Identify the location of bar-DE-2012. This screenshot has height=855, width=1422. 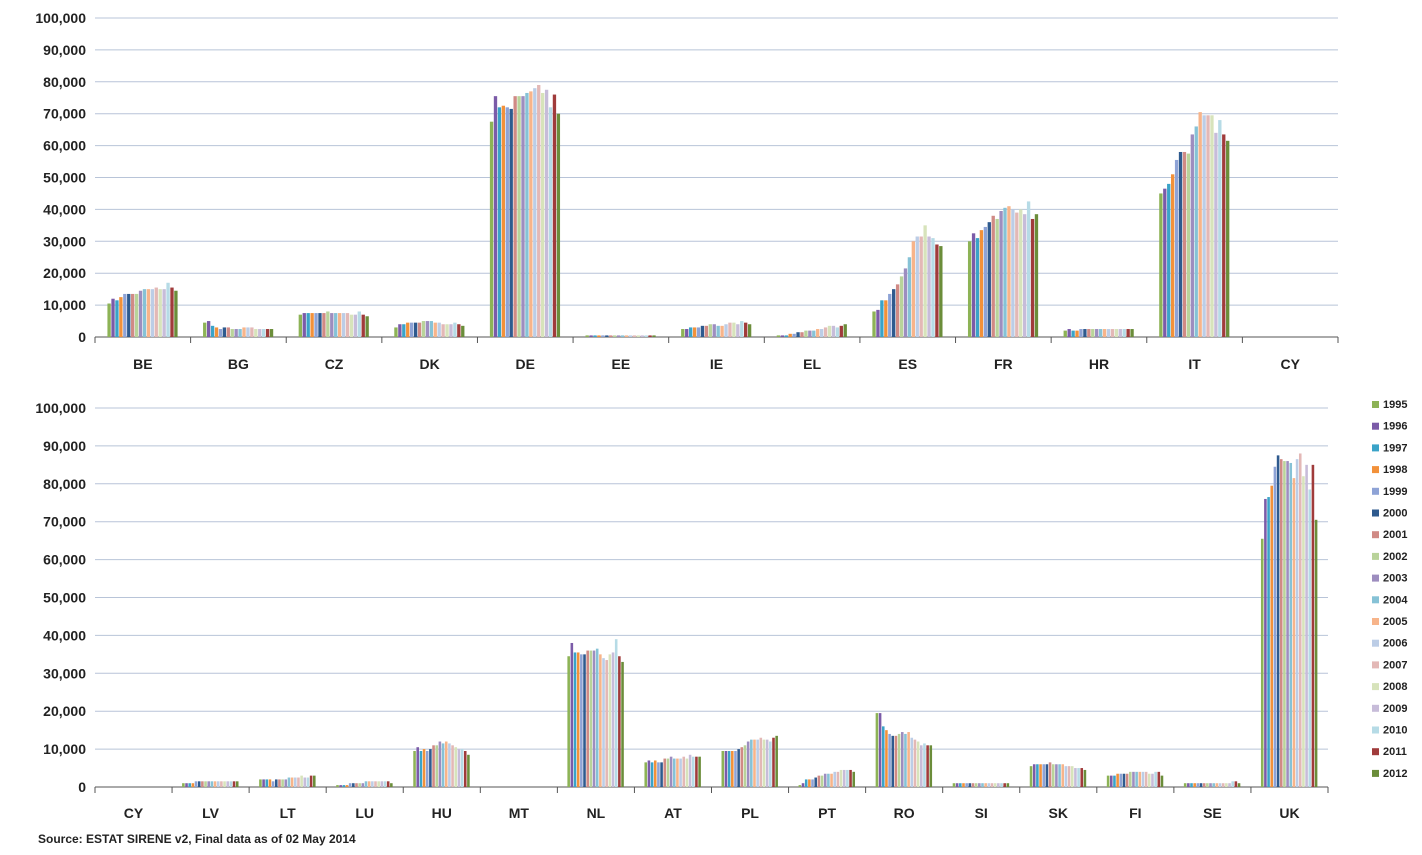
(558, 225).